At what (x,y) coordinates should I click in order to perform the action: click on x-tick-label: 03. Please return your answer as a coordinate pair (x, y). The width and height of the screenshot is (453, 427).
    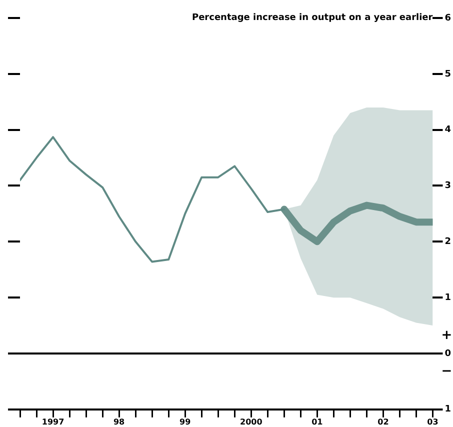
    Looking at the image, I should click on (432, 421).